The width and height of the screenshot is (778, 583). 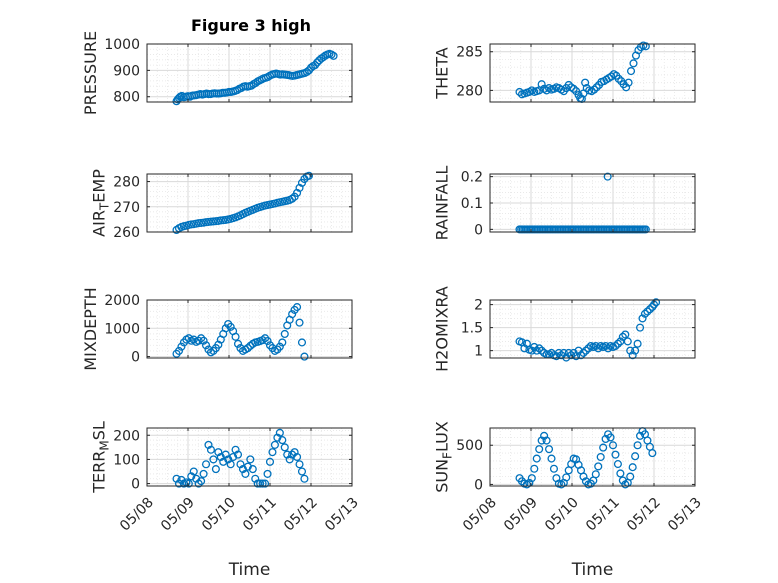 I want to click on y-tick-label: 2000, so click(x=122, y=301).